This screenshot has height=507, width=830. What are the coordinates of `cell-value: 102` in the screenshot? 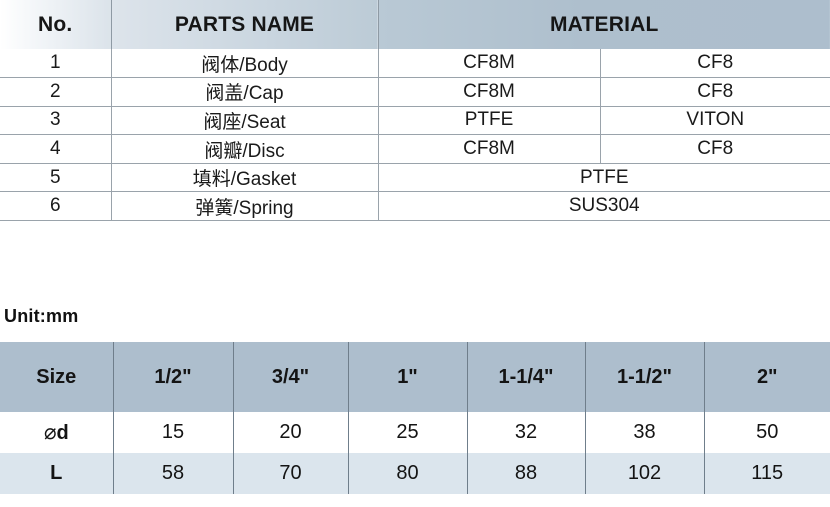 It's located at (645, 473).